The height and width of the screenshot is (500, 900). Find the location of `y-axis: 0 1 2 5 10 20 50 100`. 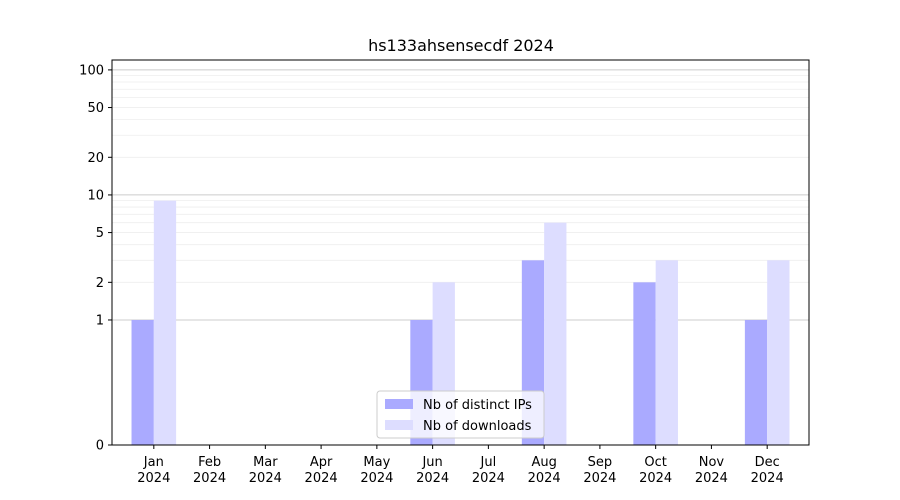

y-axis: 0 1 2 5 10 20 50 100 is located at coordinates (95, 258).